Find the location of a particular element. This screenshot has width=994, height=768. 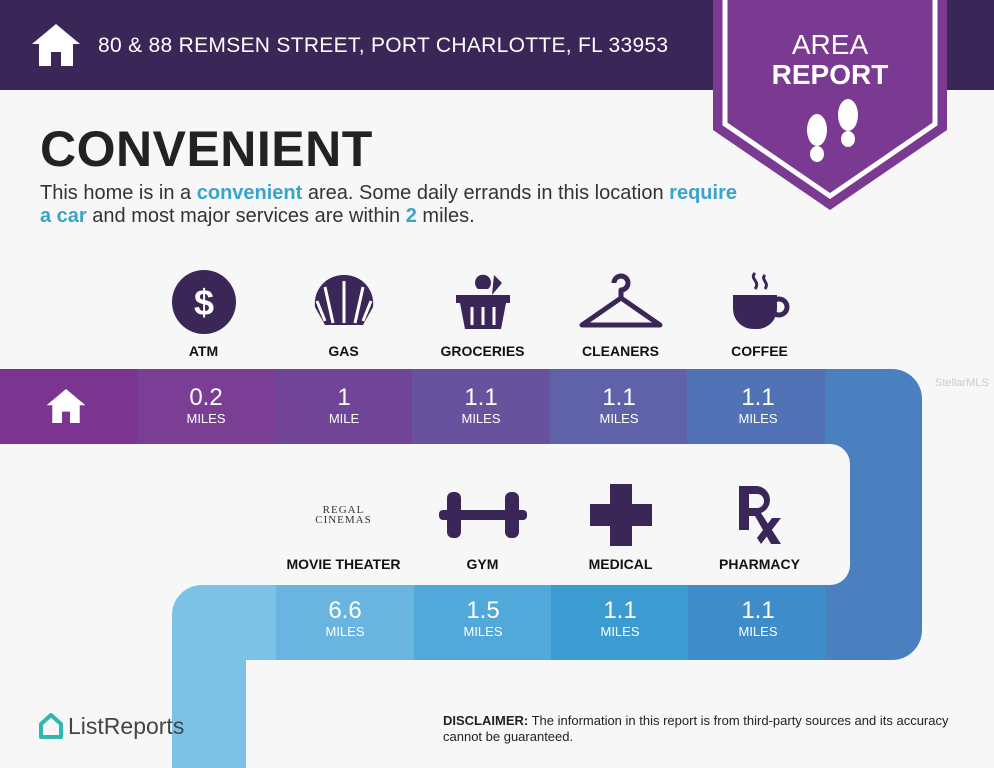

label-coffee: COFFEE is located at coordinates (759, 351).